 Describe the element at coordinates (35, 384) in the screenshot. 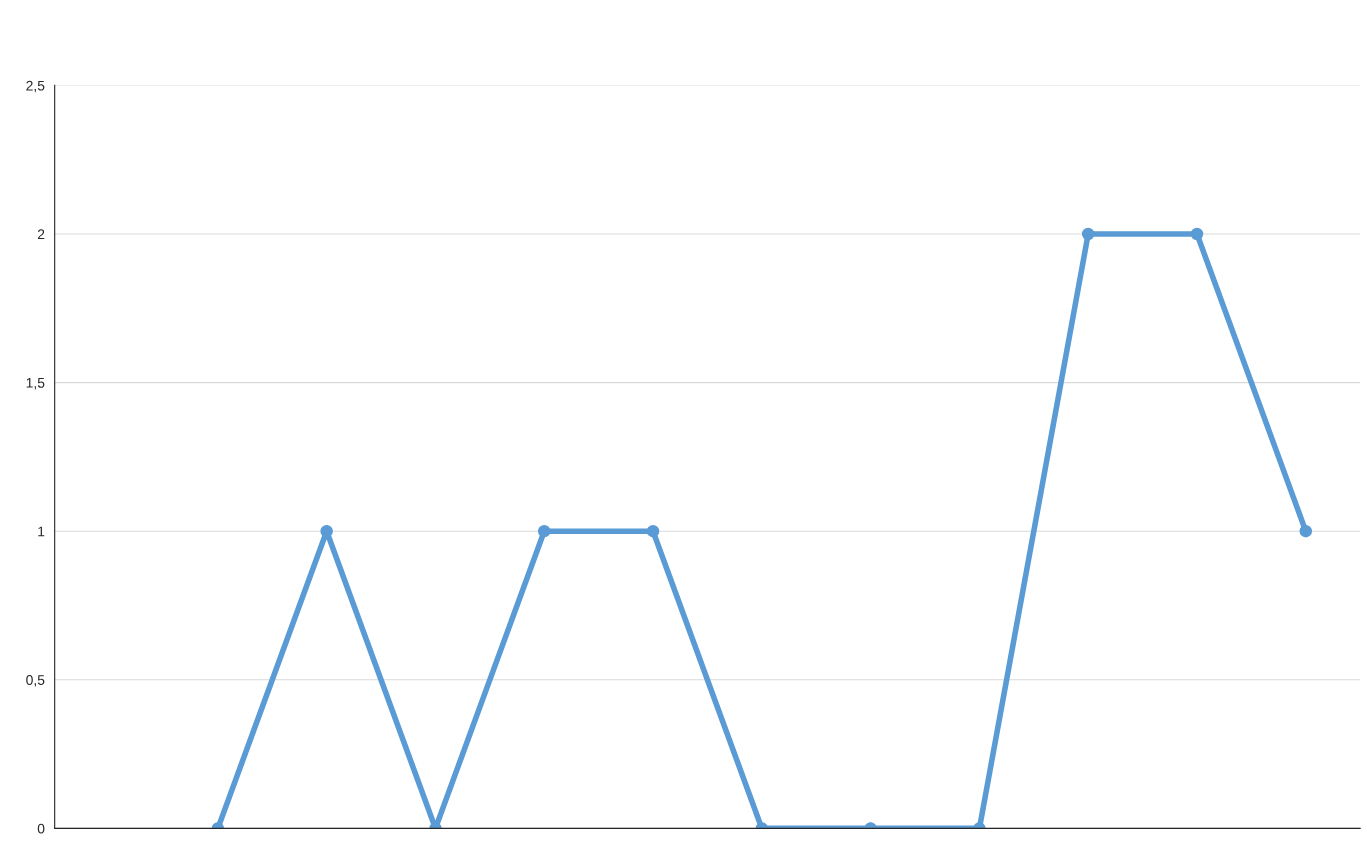

I see `y-tick-label: 1,5` at that location.